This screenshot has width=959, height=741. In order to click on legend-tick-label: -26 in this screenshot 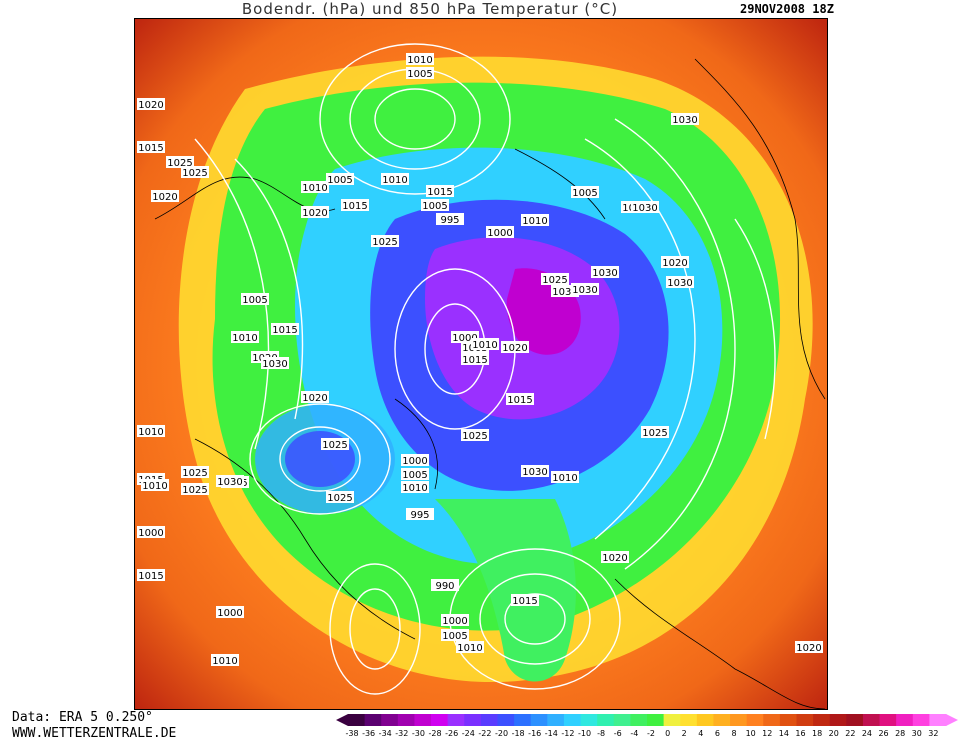, I will do `click(452, 733)`.